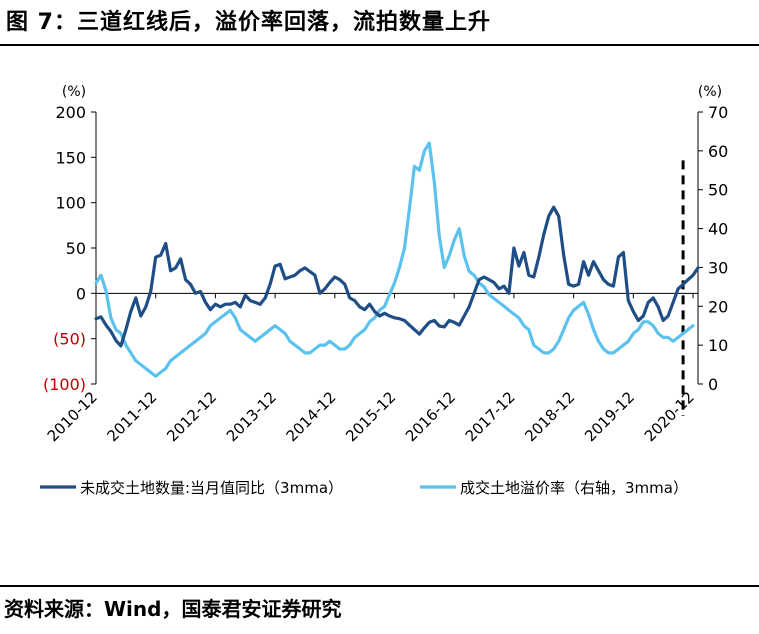  Describe the element at coordinates (76, 248) in the screenshot. I see `left-tick-label: 50` at that location.